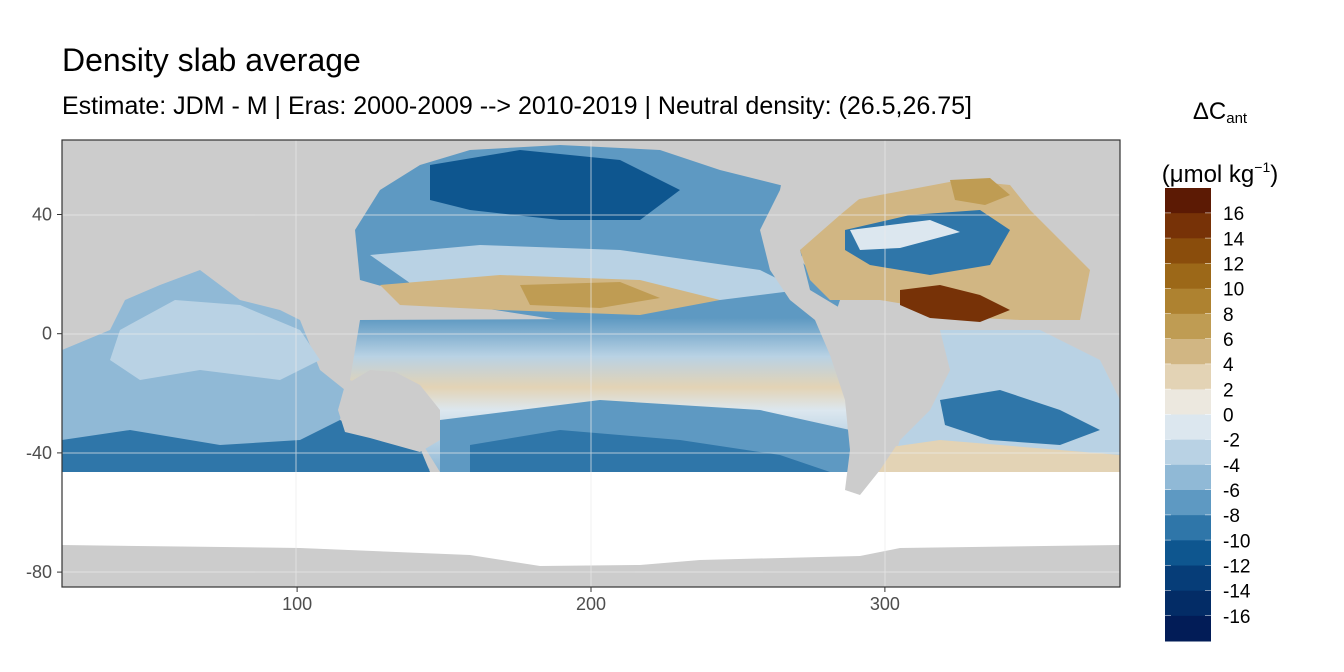 Image resolution: width=1344 pixels, height=672 pixels. I want to click on y-tick-label: 0, so click(47, 334).